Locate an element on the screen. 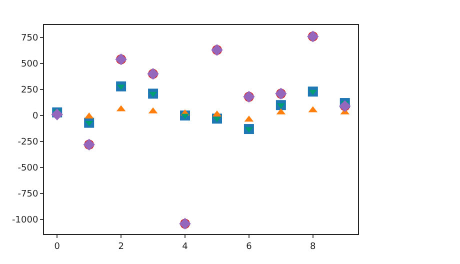 Image resolution: width=460 pixels, height=264 pixels. x-tick-label: 0 is located at coordinates (57, 247).